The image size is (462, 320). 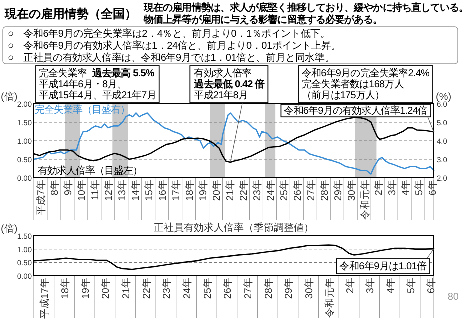 I want to click on x-tick-label: 9年, so click(x=68, y=188).